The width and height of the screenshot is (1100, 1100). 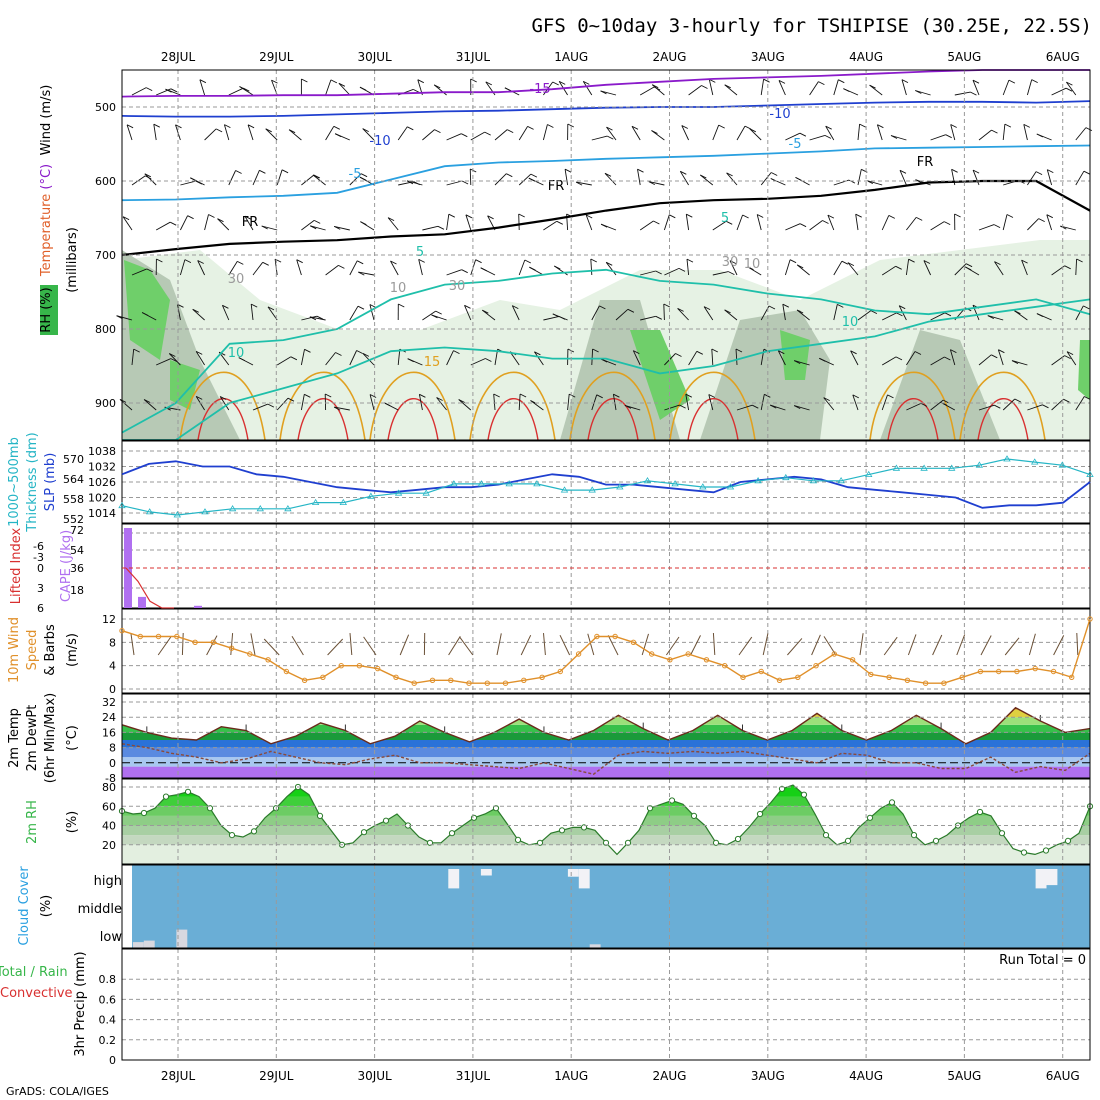 What do you see at coordinates (128, 568) in the screenshot?
I see `cape-bar` at bounding box center [128, 568].